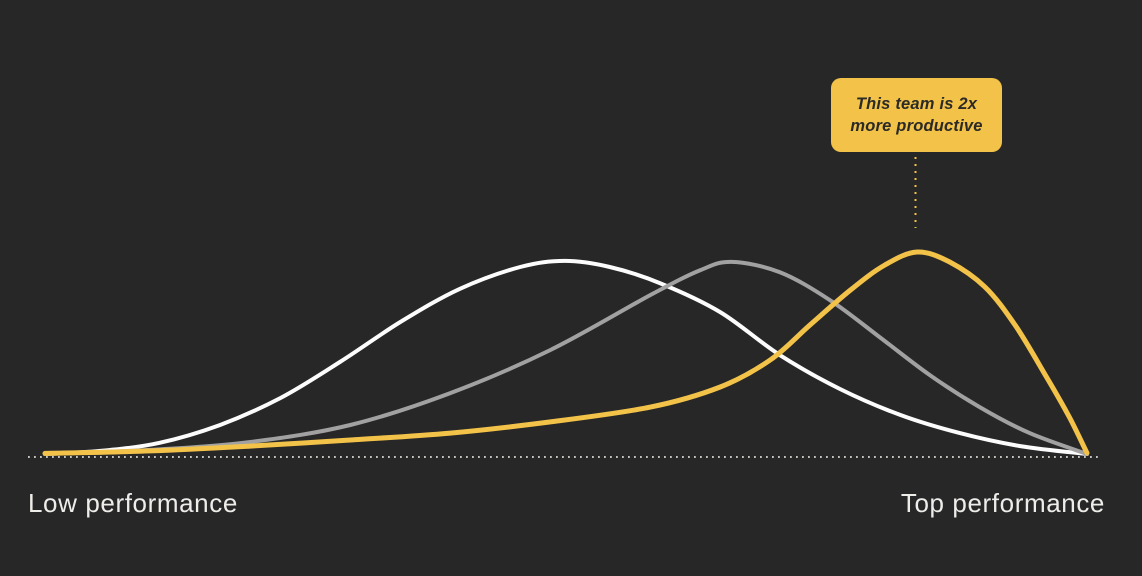 This screenshot has width=1142, height=576. I want to click on callout-annotation: This team is 2x more productive, so click(916, 115).